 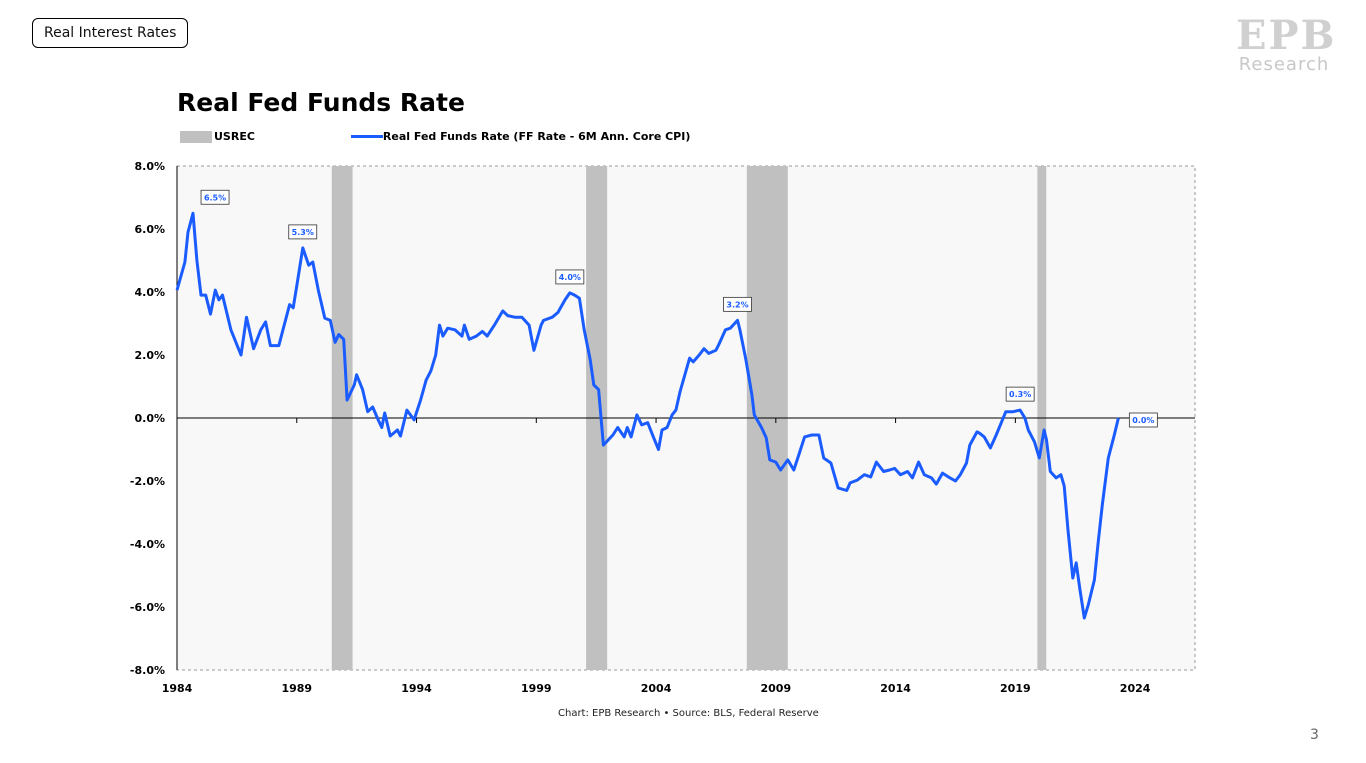 I want to click on annotation-label: 6.5%, so click(x=215, y=197).